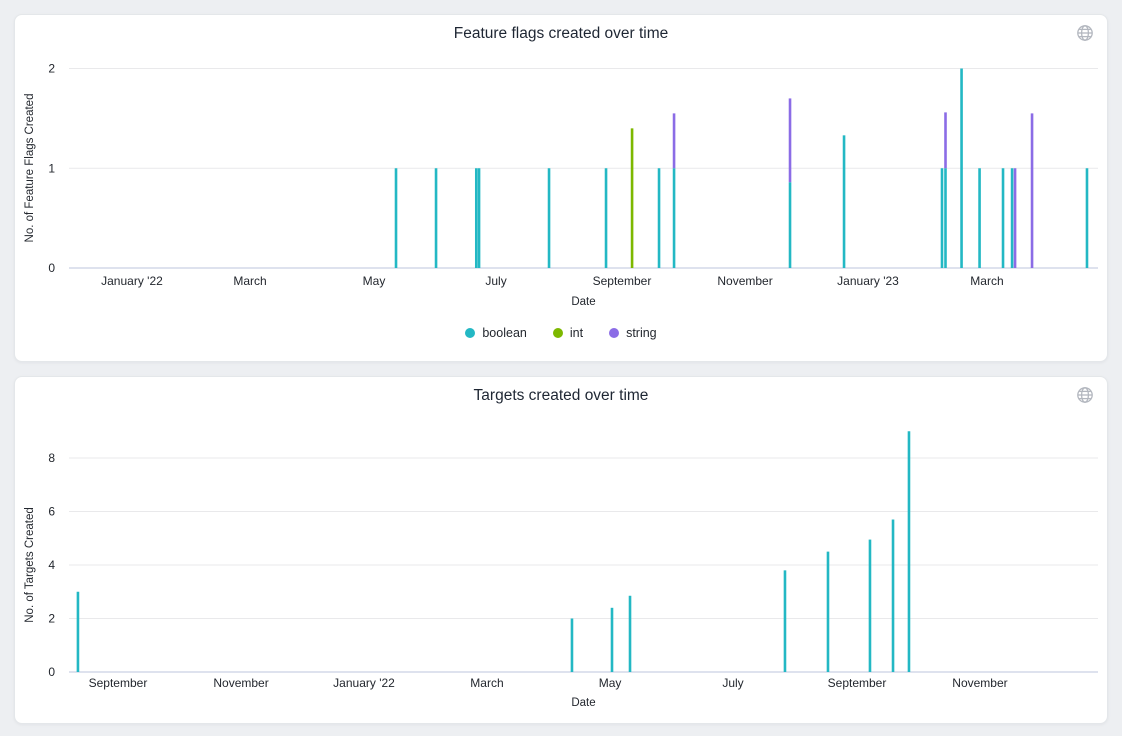 The image size is (1122, 736). I want to click on y-axis-title: No. of Feature Flags Created, so click(30, 168).